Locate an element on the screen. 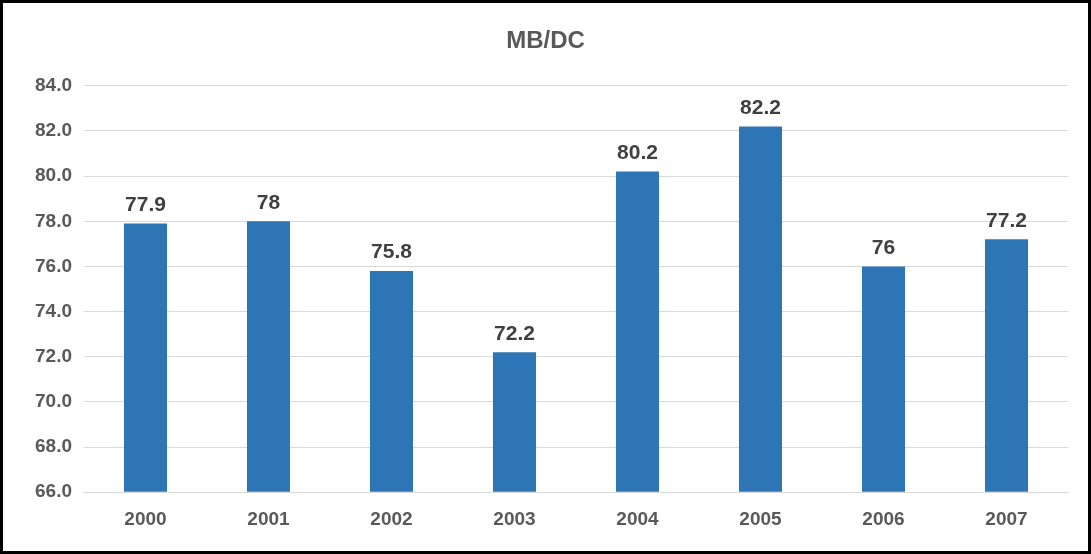 The height and width of the screenshot is (554, 1091). y-tick-label: 66.0 is located at coordinates (53, 491).